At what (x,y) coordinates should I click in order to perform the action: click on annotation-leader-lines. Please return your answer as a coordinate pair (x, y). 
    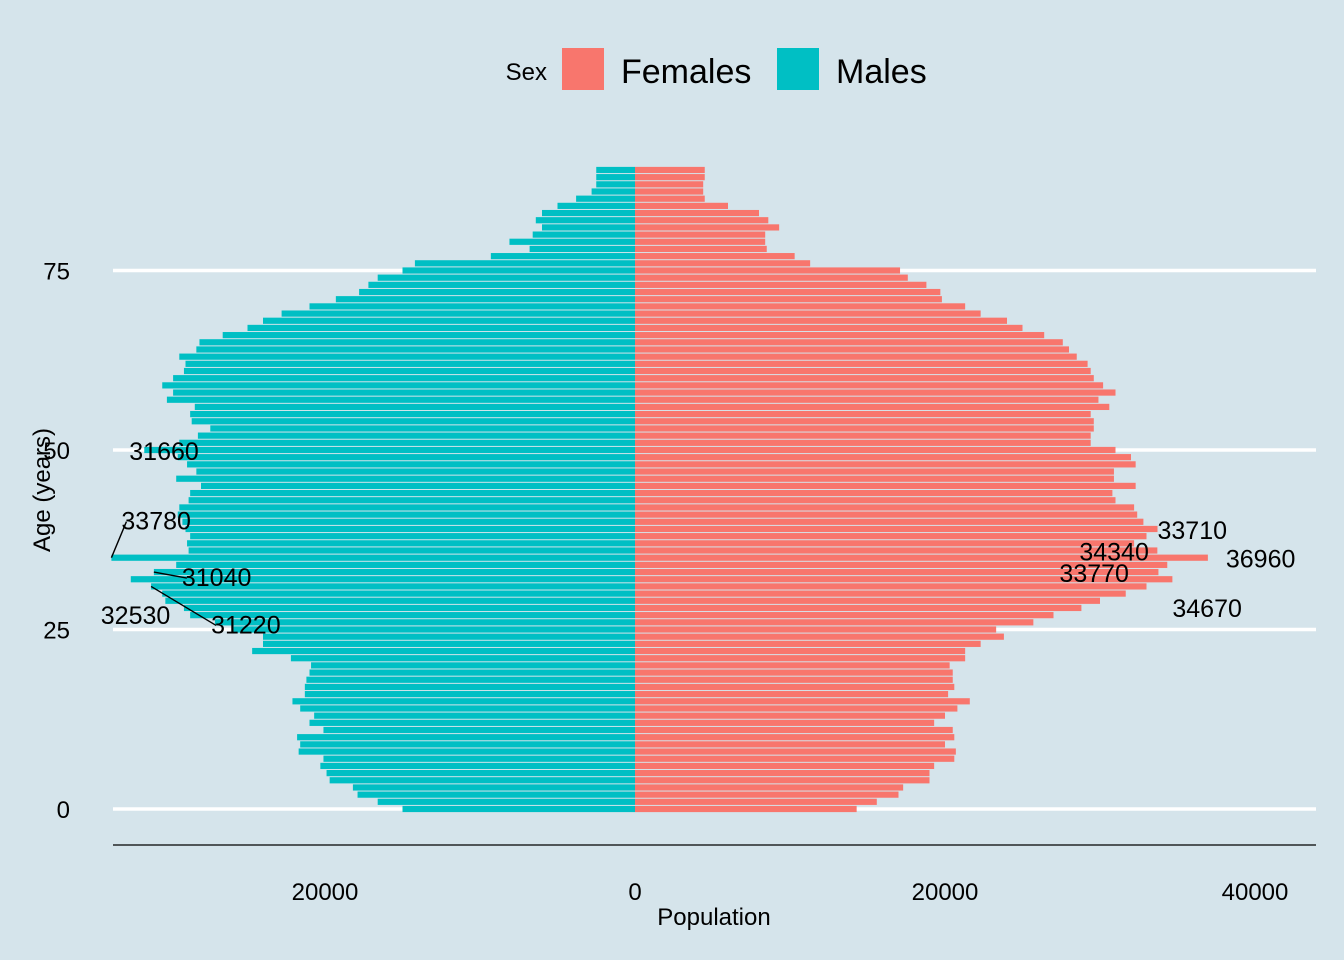
    Looking at the image, I should click on (163, 574).